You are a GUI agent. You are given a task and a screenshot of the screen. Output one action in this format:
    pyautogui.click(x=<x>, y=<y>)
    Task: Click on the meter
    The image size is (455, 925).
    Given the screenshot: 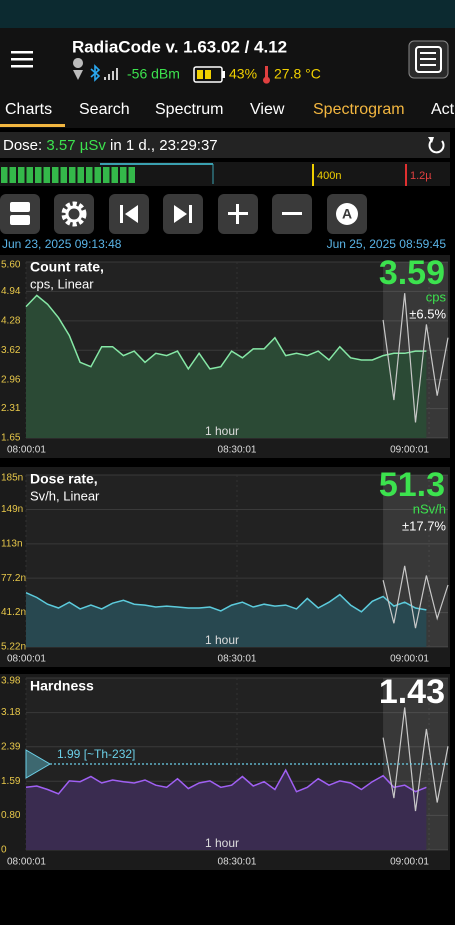 What is the action you would take?
    pyautogui.click(x=68, y=175)
    